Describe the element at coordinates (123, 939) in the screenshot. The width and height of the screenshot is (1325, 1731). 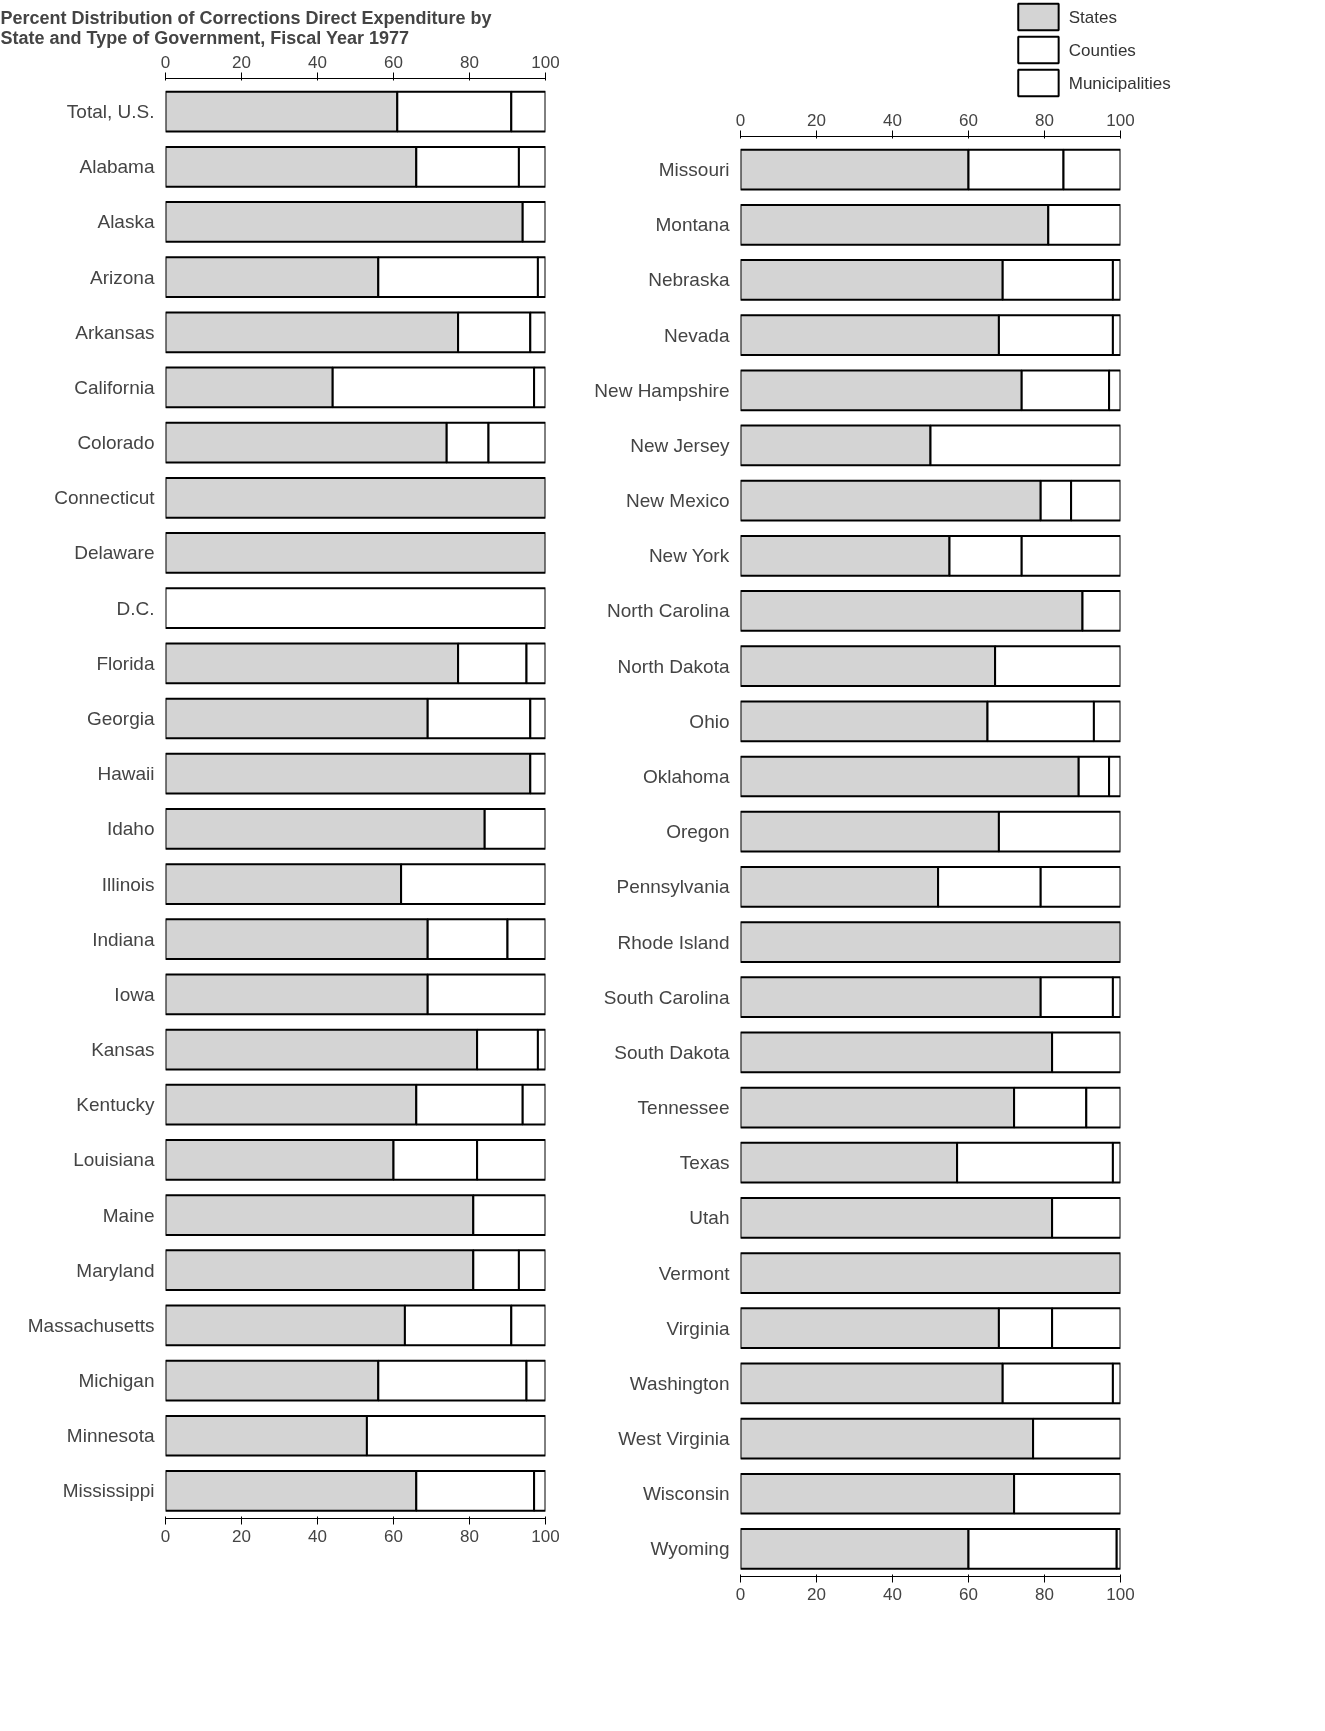
I see `y-tick-label: Indiana` at that location.